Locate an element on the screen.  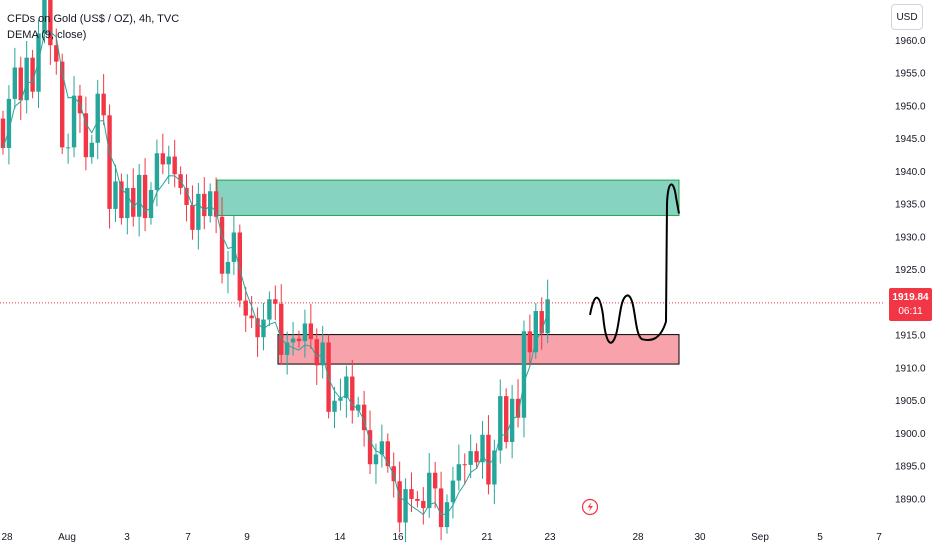
time-tick: 7 is located at coordinates (879, 537).